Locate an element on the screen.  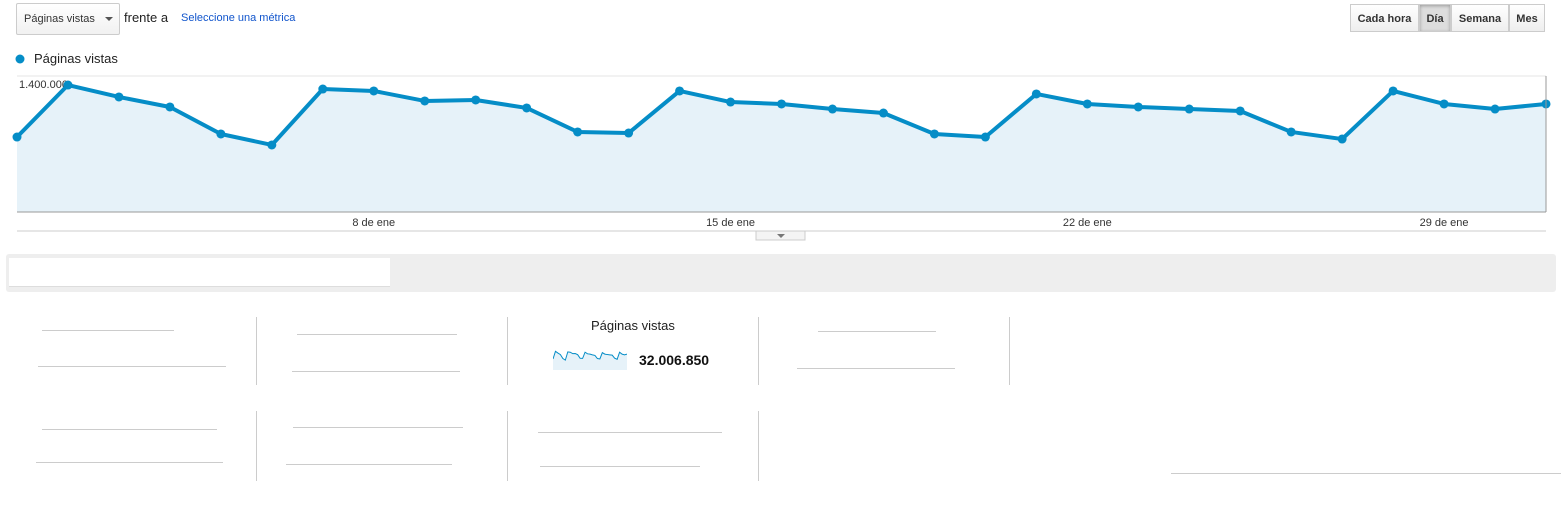
sparkline-area is located at coordinates (590, 360).